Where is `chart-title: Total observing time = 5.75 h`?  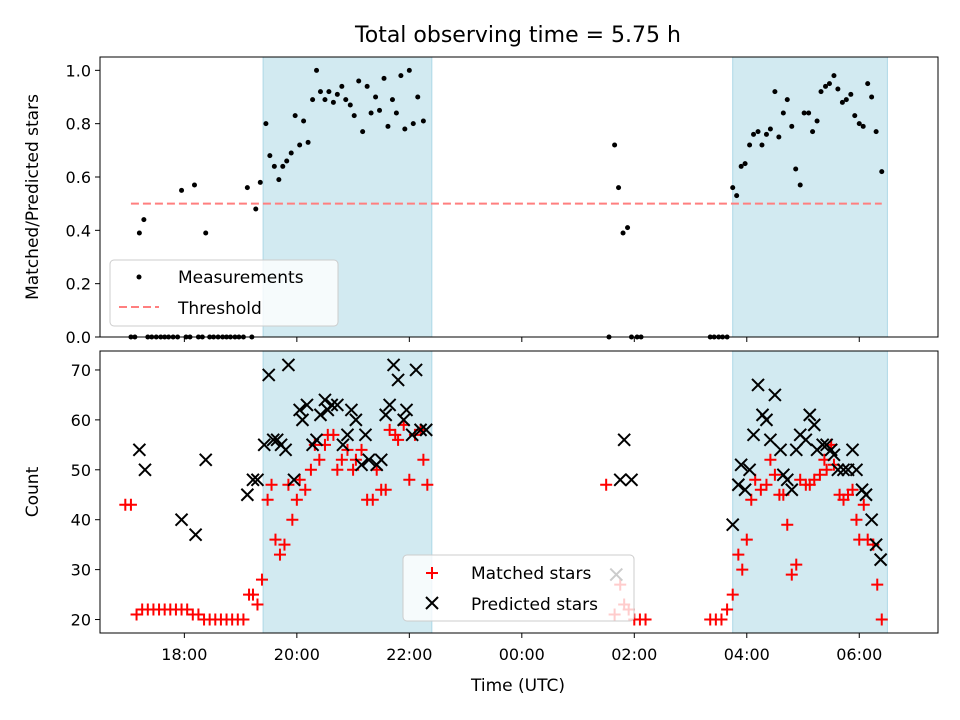
chart-title: Total observing time = 5.75 h is located at coordinates (517, 35).